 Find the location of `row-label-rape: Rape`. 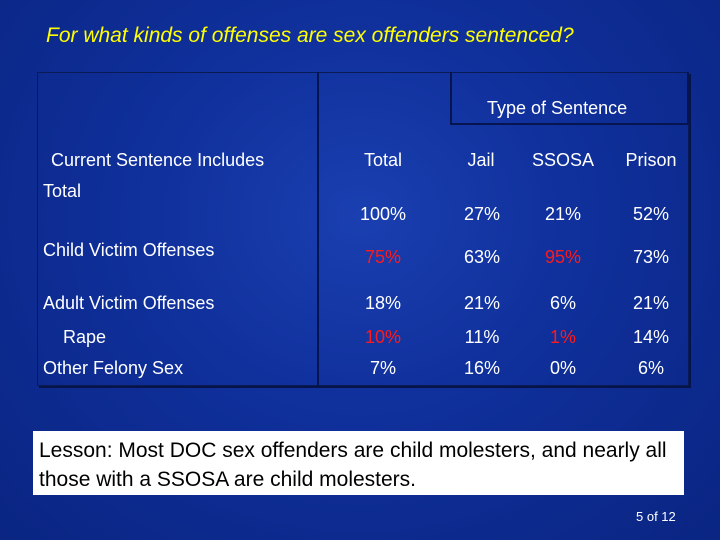

row-label-rape: Rape is located at coordinates (85, 337).